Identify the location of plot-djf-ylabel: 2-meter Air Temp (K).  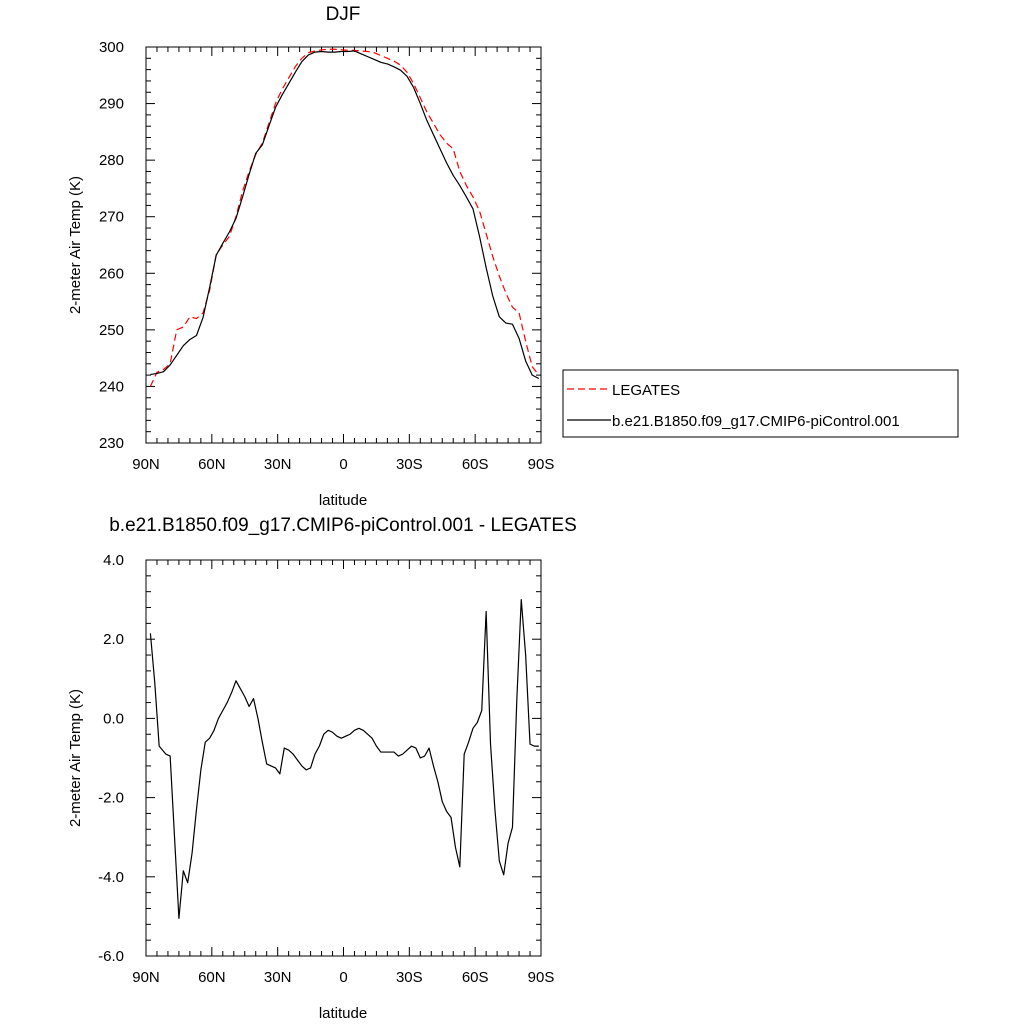
(75, 245).